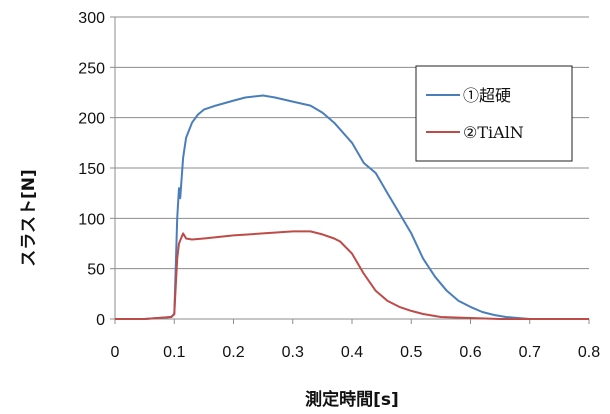 The height and width of the screenshot is (414, 610). I want to click on y-tick-label: 300, so click(91, 18).